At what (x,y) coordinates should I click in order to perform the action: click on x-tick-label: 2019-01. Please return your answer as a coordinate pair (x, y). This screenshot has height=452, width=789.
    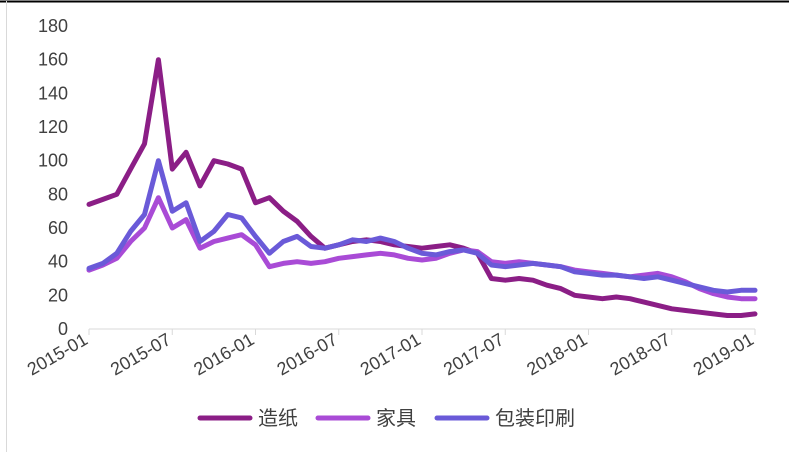
    Looking at the image, I should click on (723, 354).